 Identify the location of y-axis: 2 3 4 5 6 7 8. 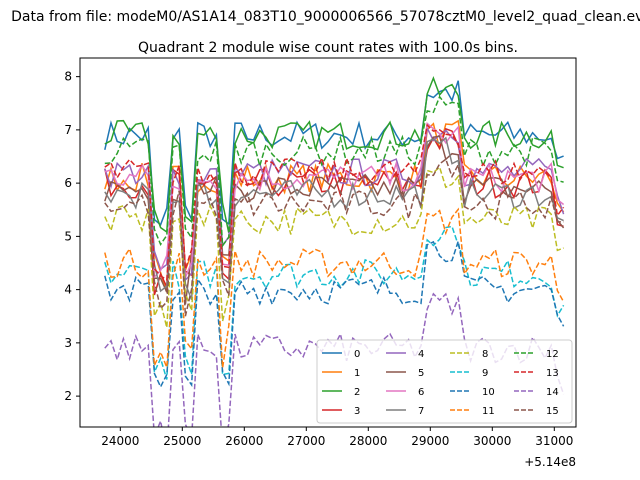
(72, 236).